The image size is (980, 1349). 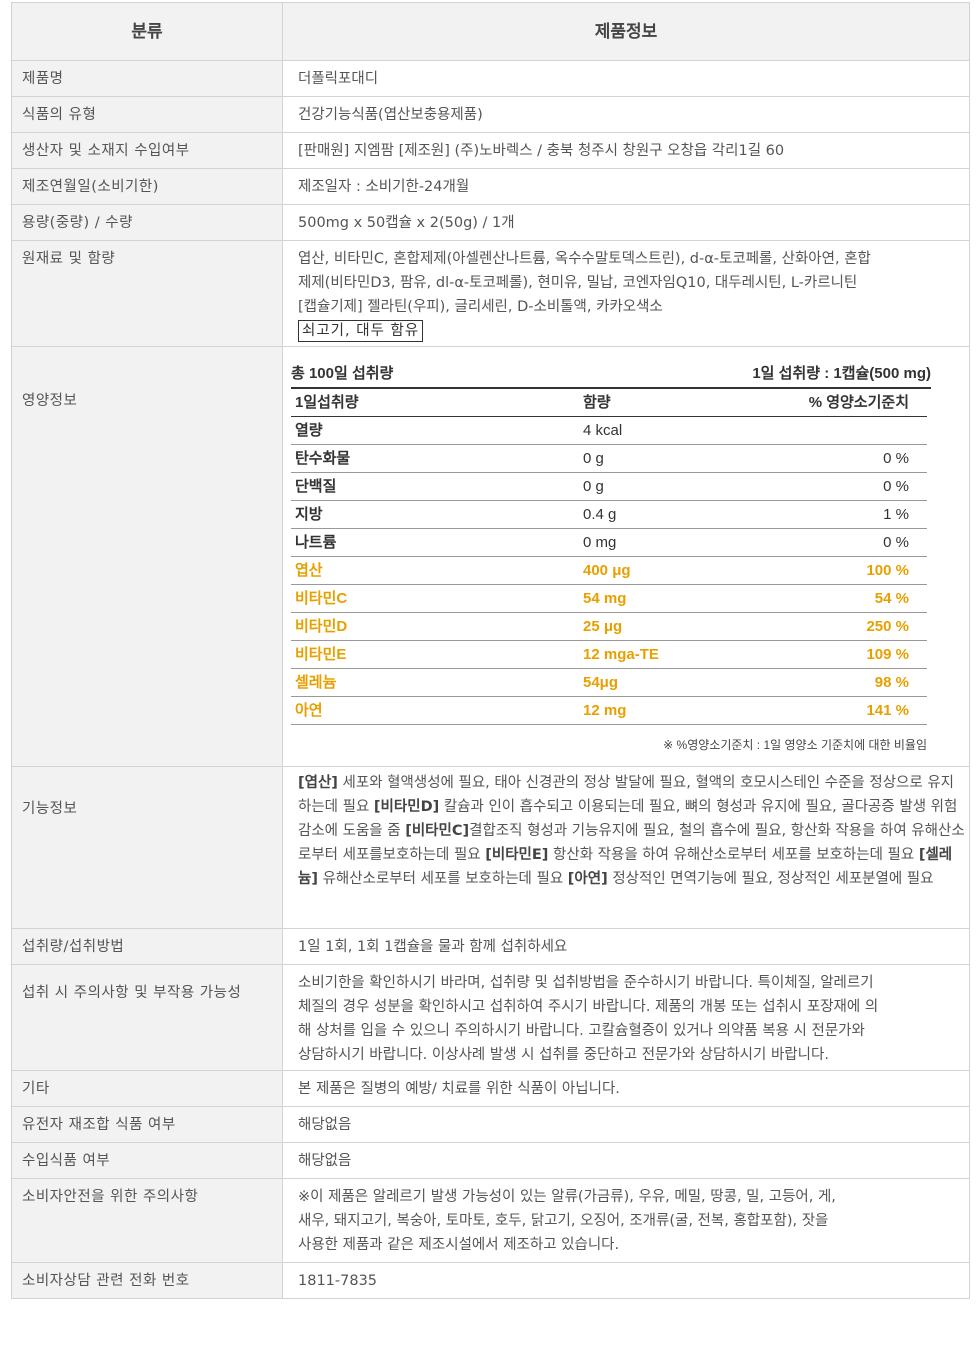 I want to click on value-date: 제조일자 : 소비기한-24개월, so click(x=626, y=186).